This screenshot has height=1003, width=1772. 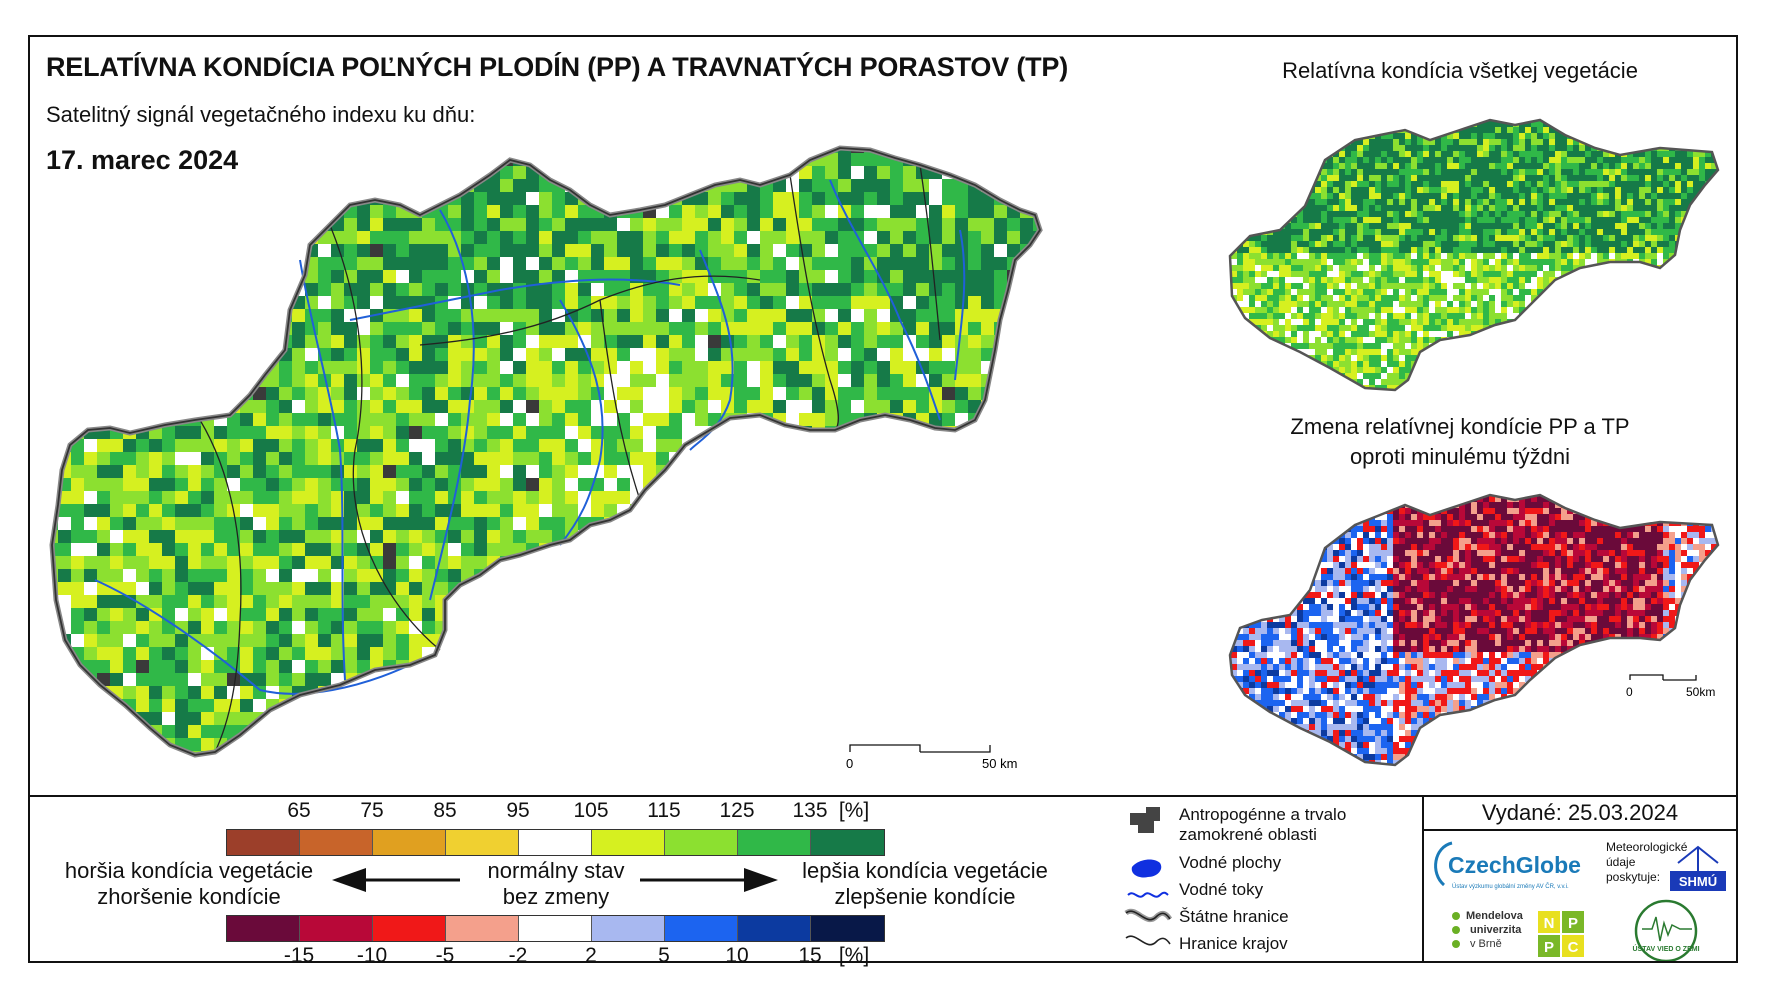 I want to click on mendel-line2: univerzita, so click(x=1496, y=930).